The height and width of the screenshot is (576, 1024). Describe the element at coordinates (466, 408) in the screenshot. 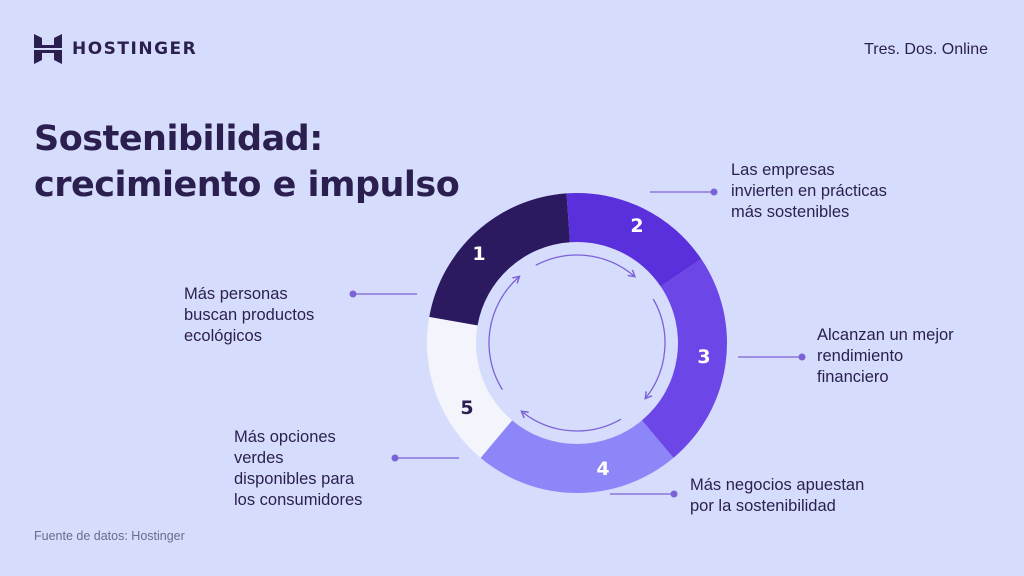

I see `segment-number-5: 5` at that location.